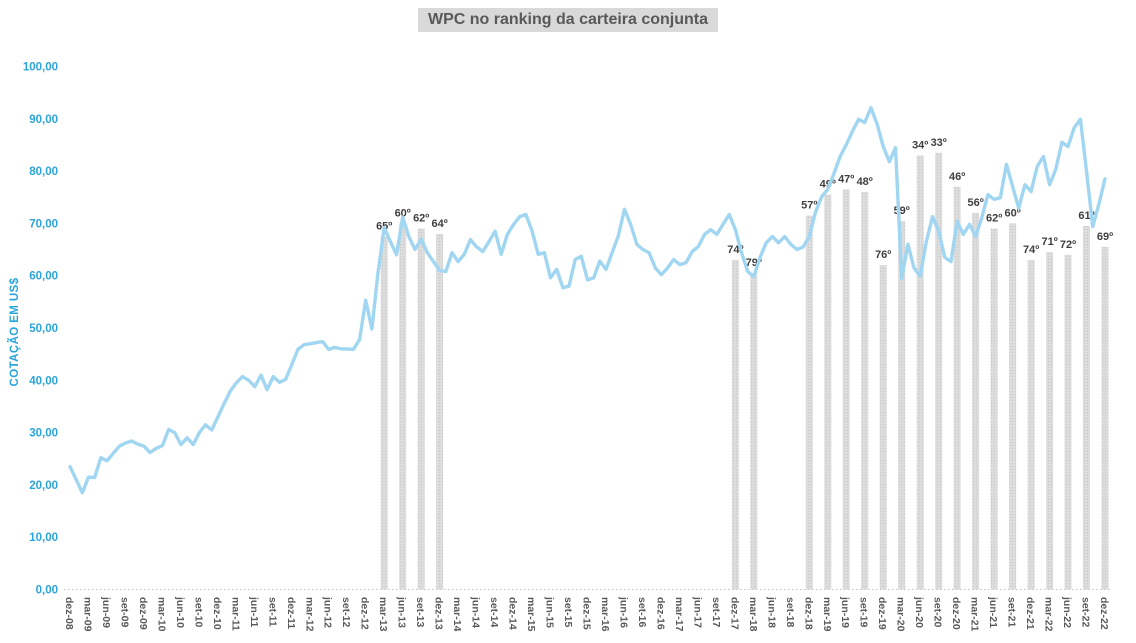 Image resolution: width=1136 pixels, height=643 pixels. I want to click on ranking-bar-label: 71º, so click(1049, 242).